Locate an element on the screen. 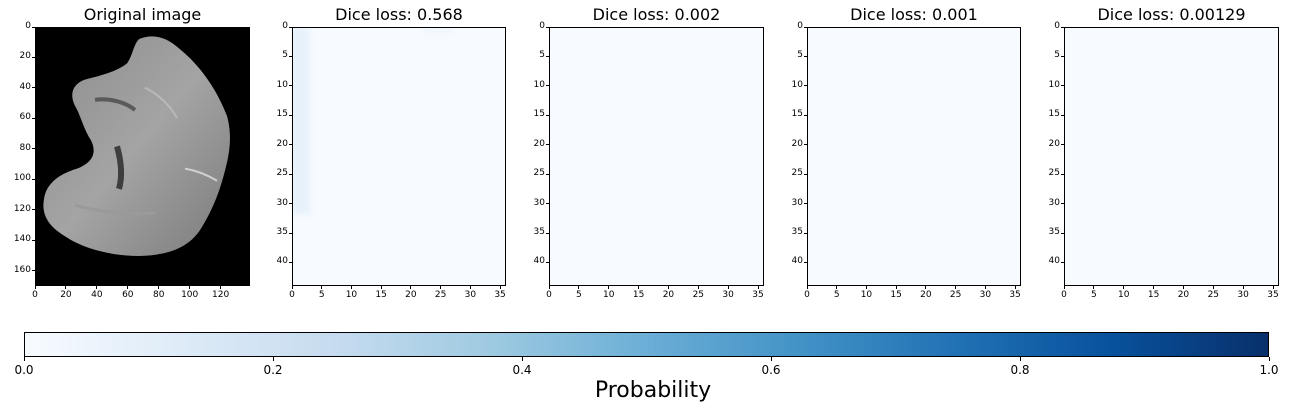 The width and height of the screenshot is (1306, 418). y-tick-label: 120 is located at coordinates (22, 208).